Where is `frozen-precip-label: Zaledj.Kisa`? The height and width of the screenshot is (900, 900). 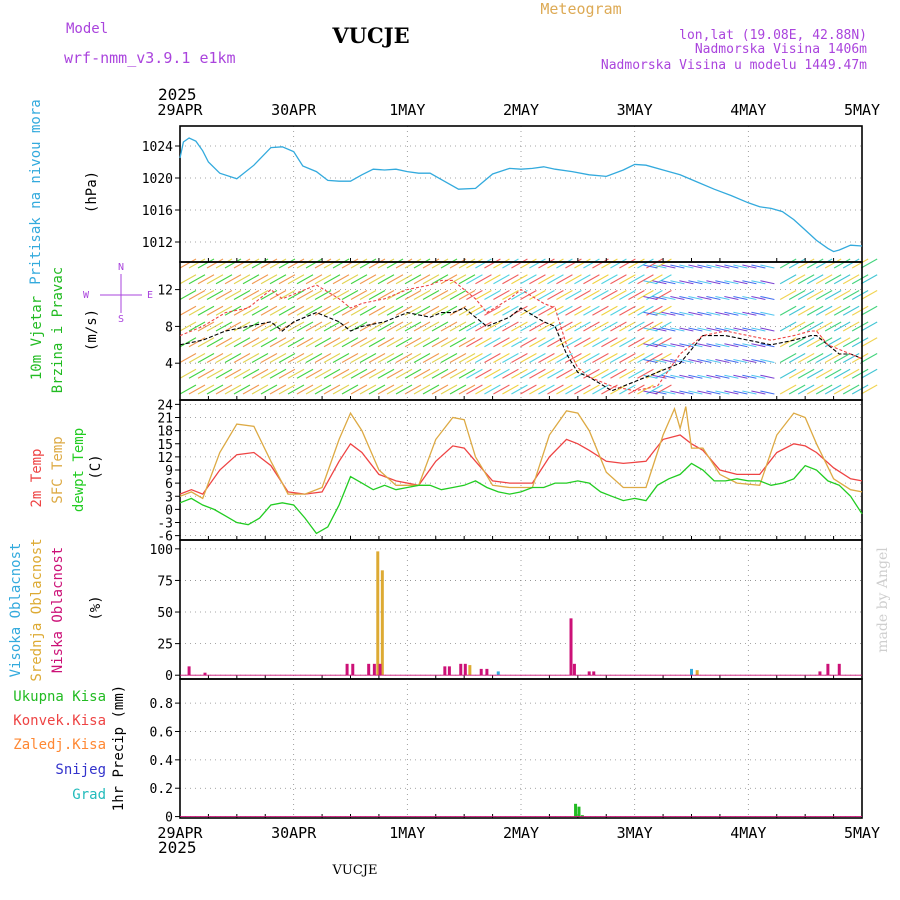 frozen-precip-label: Zaledj.Kisa is located at coordinates (59, 745).